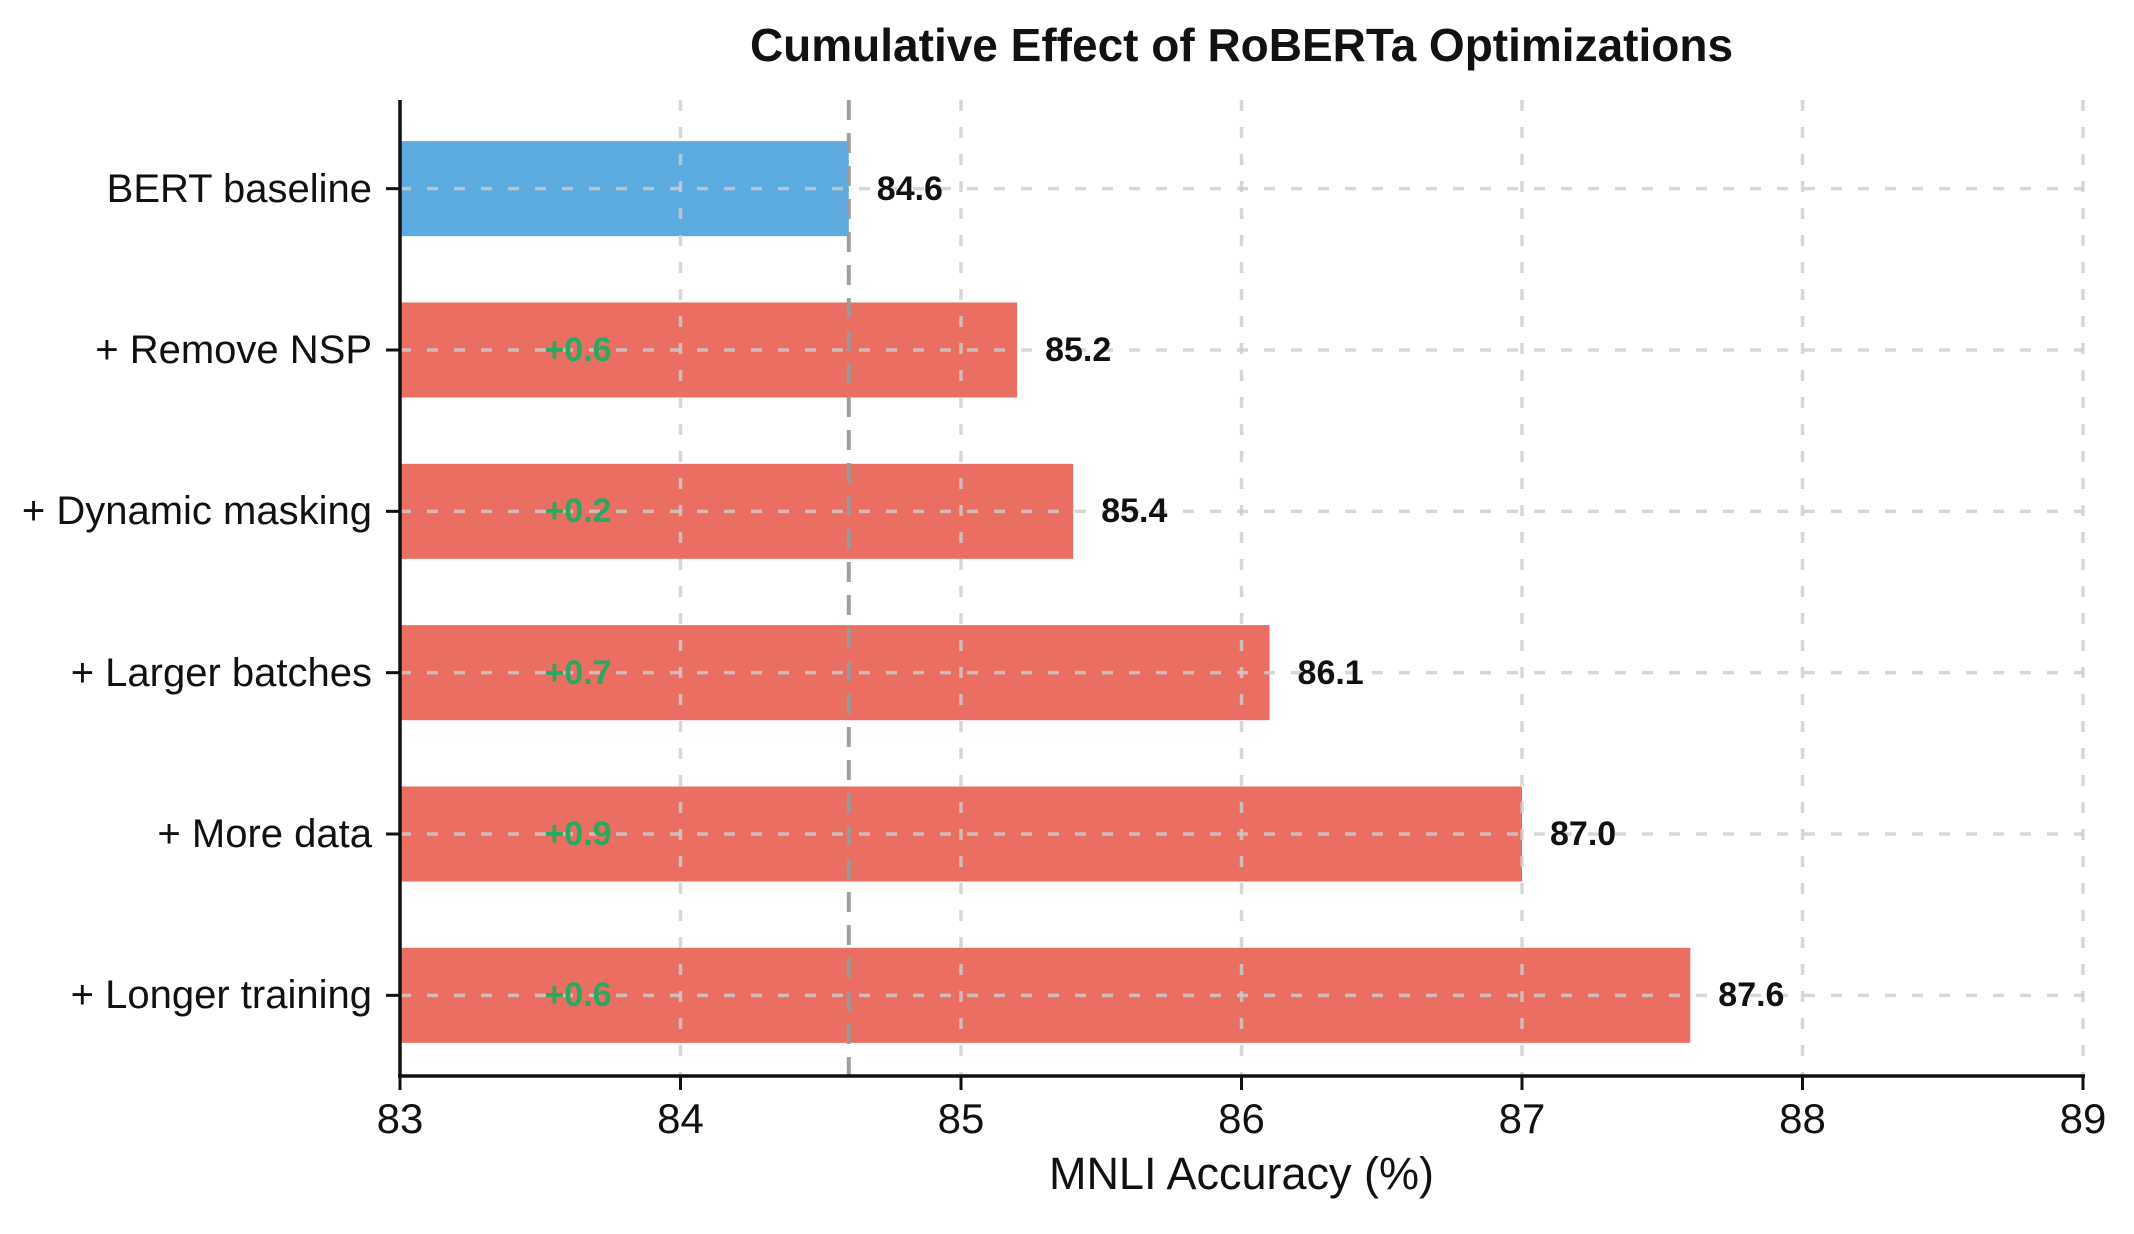  Describe the element at coordinates (961, 1118) in the screenshot. I see `x-tick-label: 85` at that location.